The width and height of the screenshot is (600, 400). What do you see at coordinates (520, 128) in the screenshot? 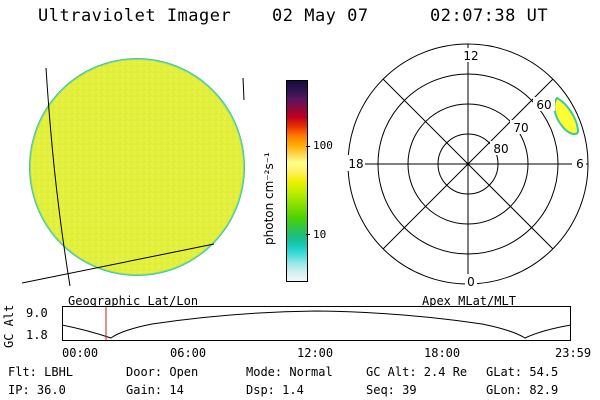
I see `ring-label-70: 70` at bounding box center [520, 128].